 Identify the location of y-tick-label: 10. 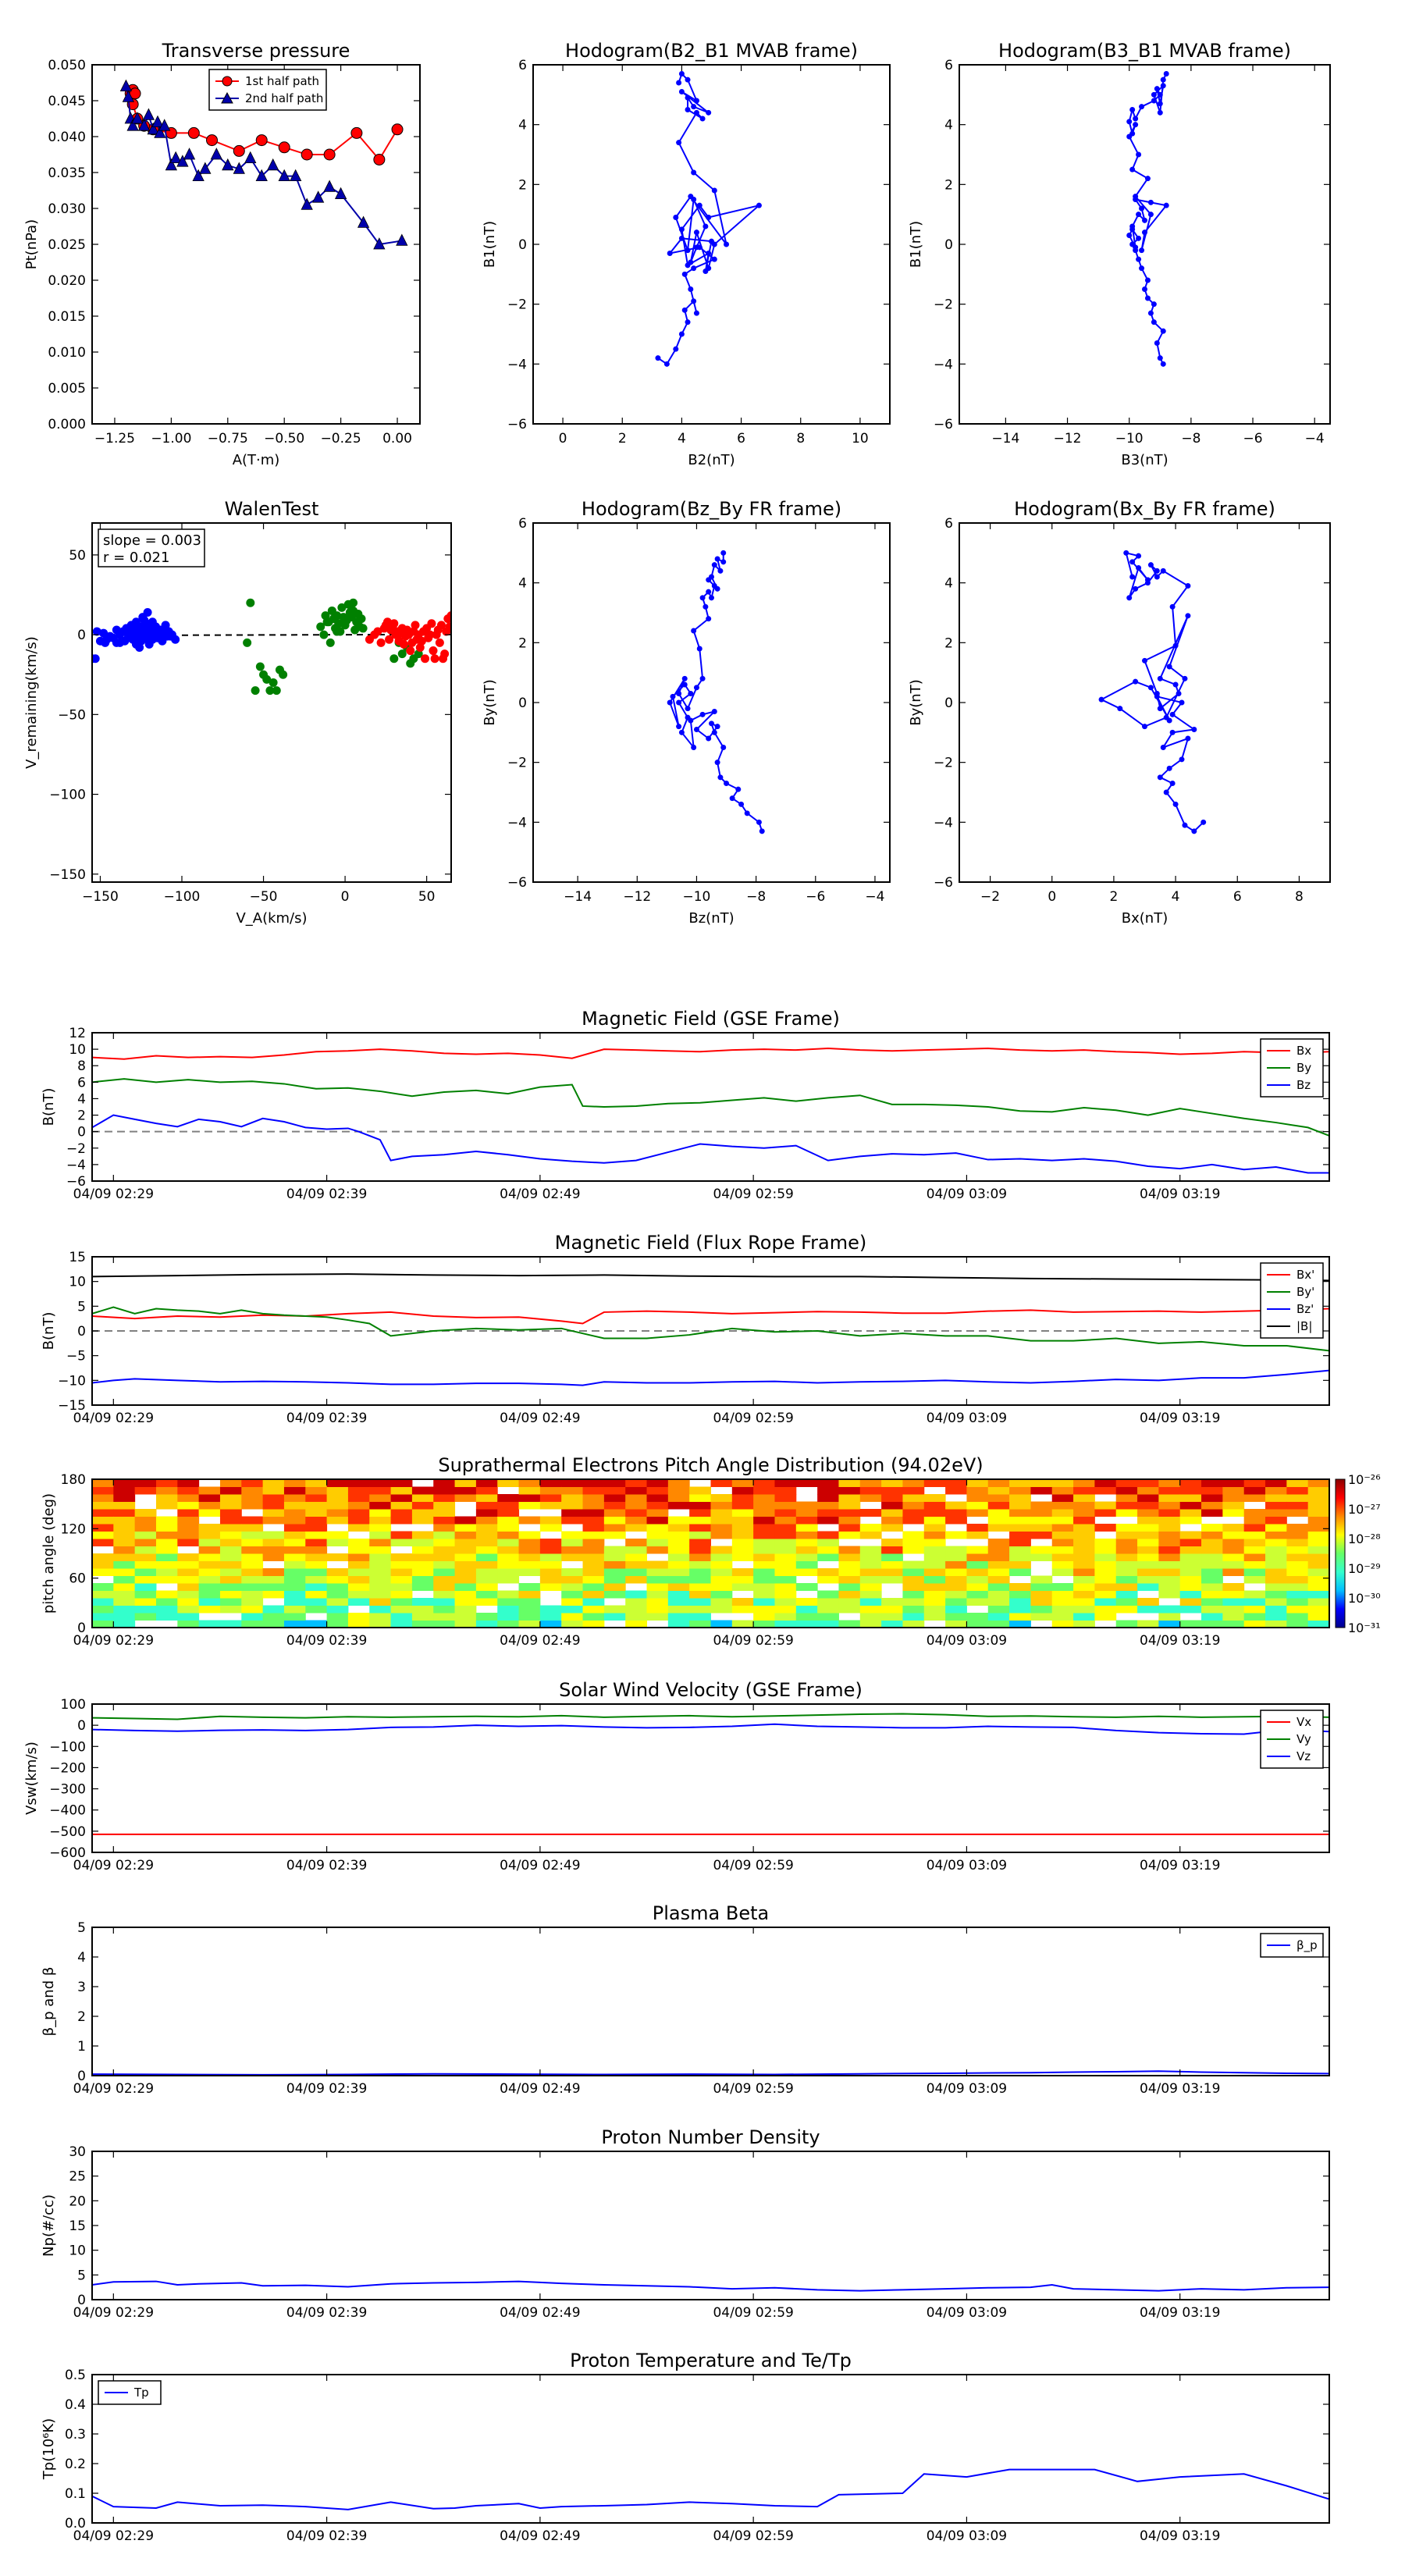
(77, 1050).